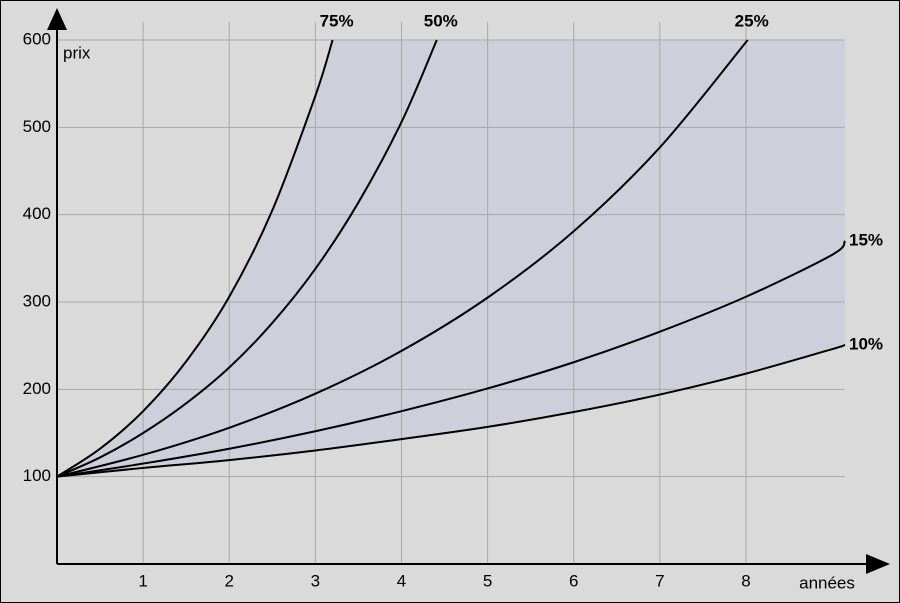  Describe the element at coordinates (57, 19) in the screenshot. I see `y-arrow` at that location.